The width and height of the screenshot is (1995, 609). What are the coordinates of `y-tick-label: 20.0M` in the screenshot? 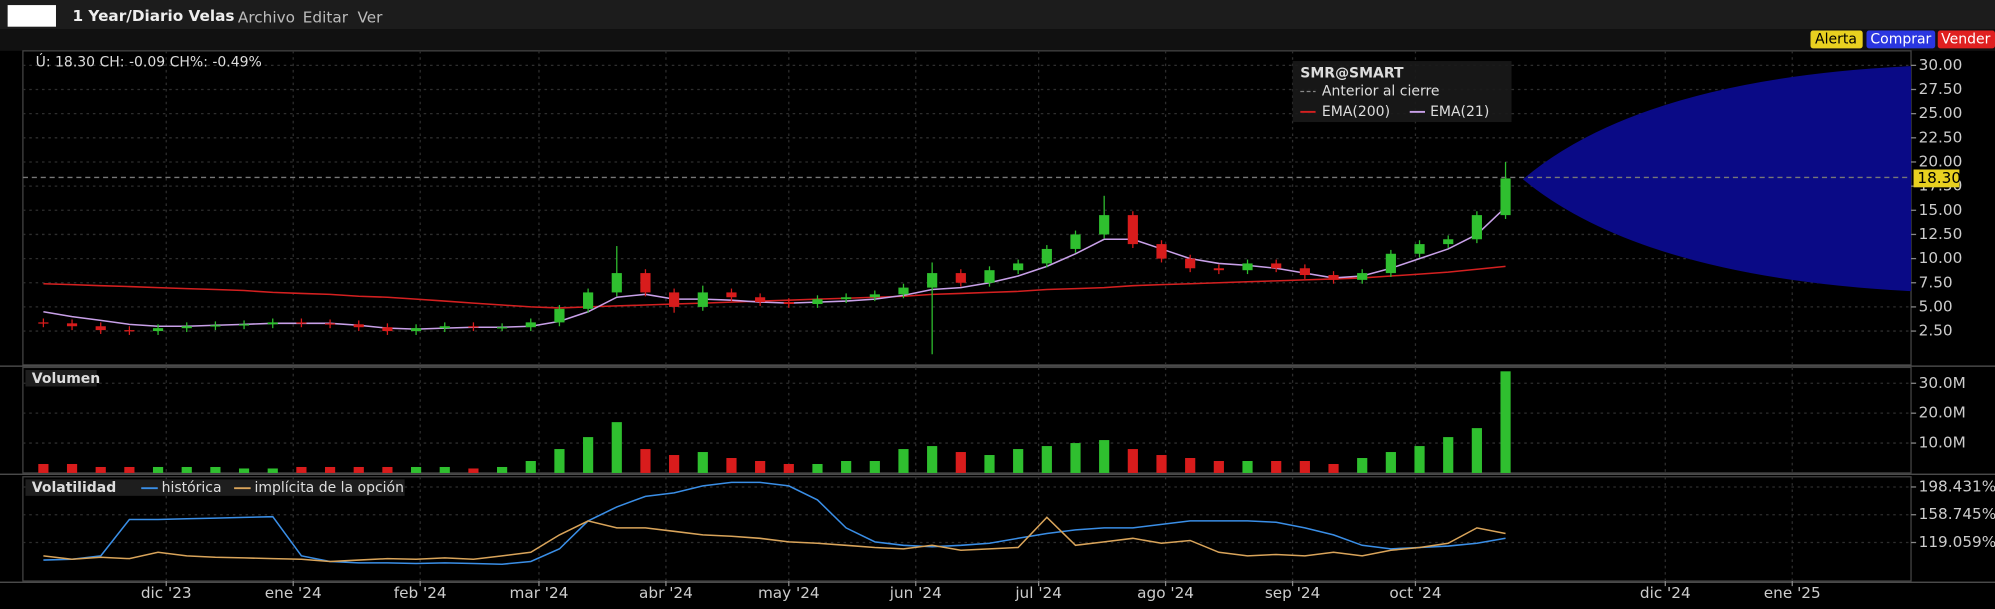 It's located at (1942, 413).